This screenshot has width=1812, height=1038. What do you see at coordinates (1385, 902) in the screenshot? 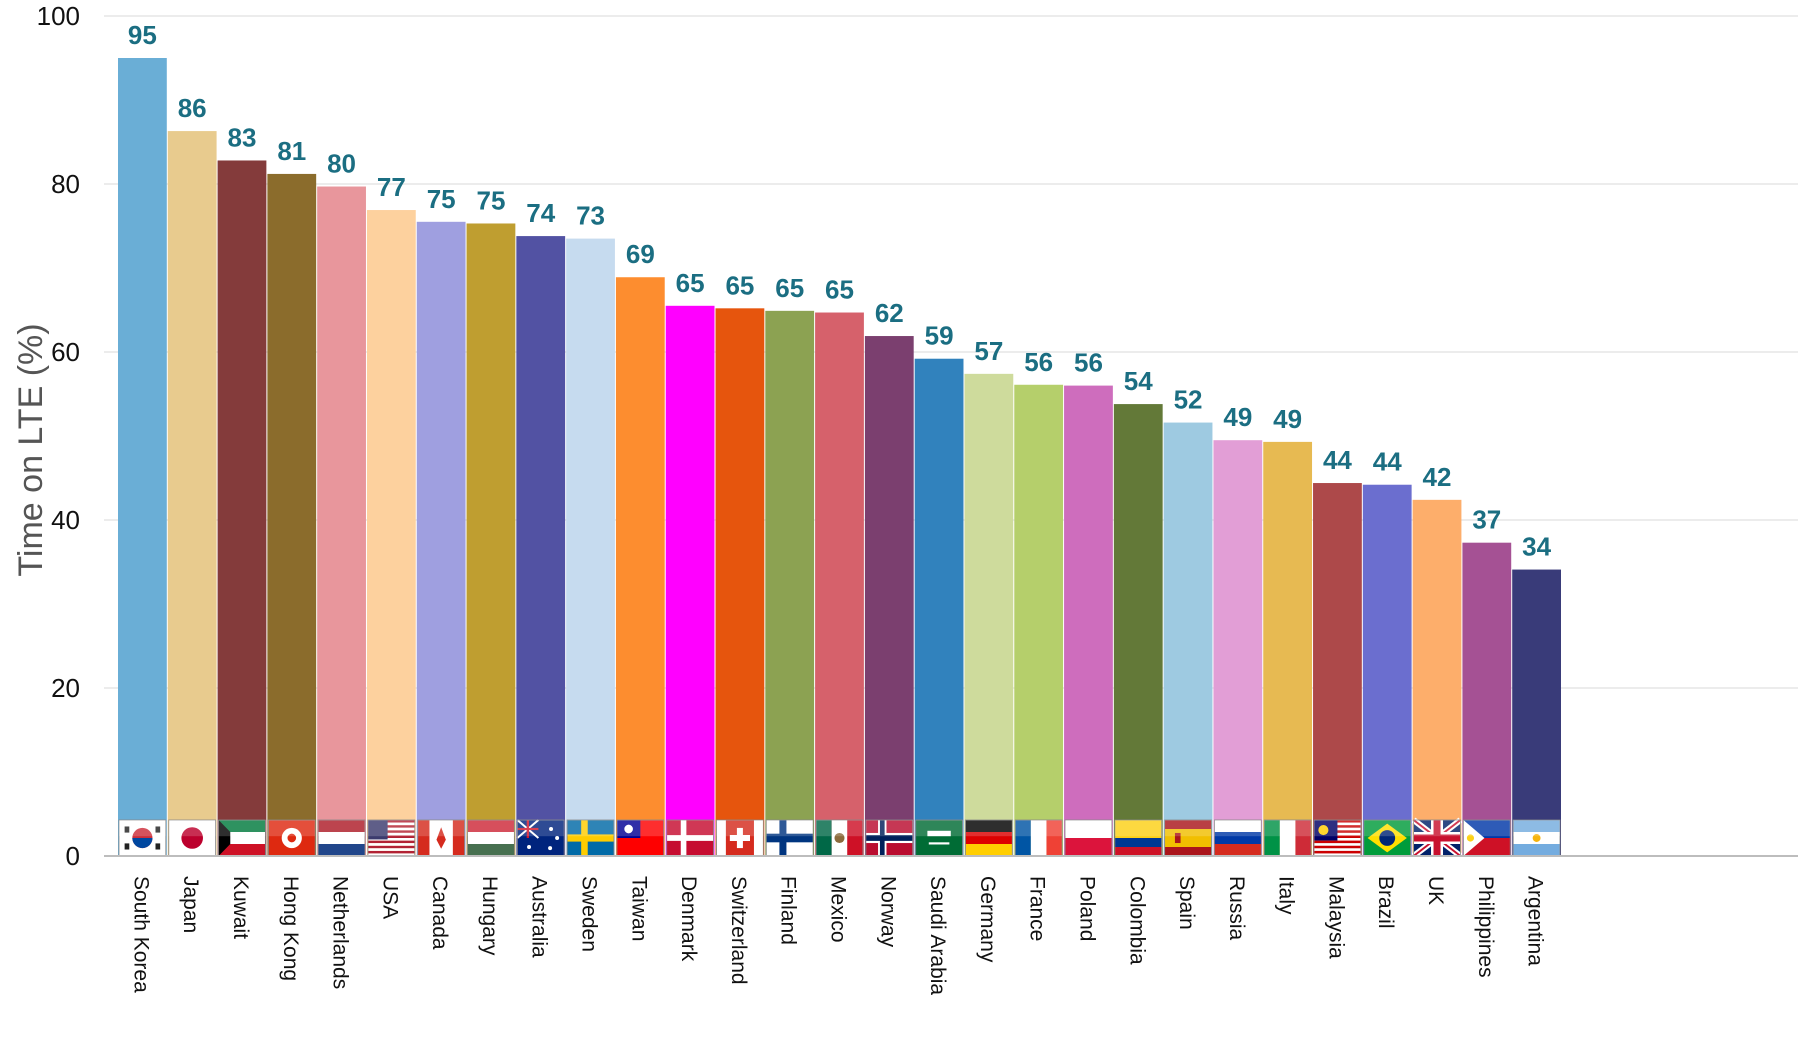
I see `x-tick-label-brazil: Brazil` at bounding box center [1385, 902].